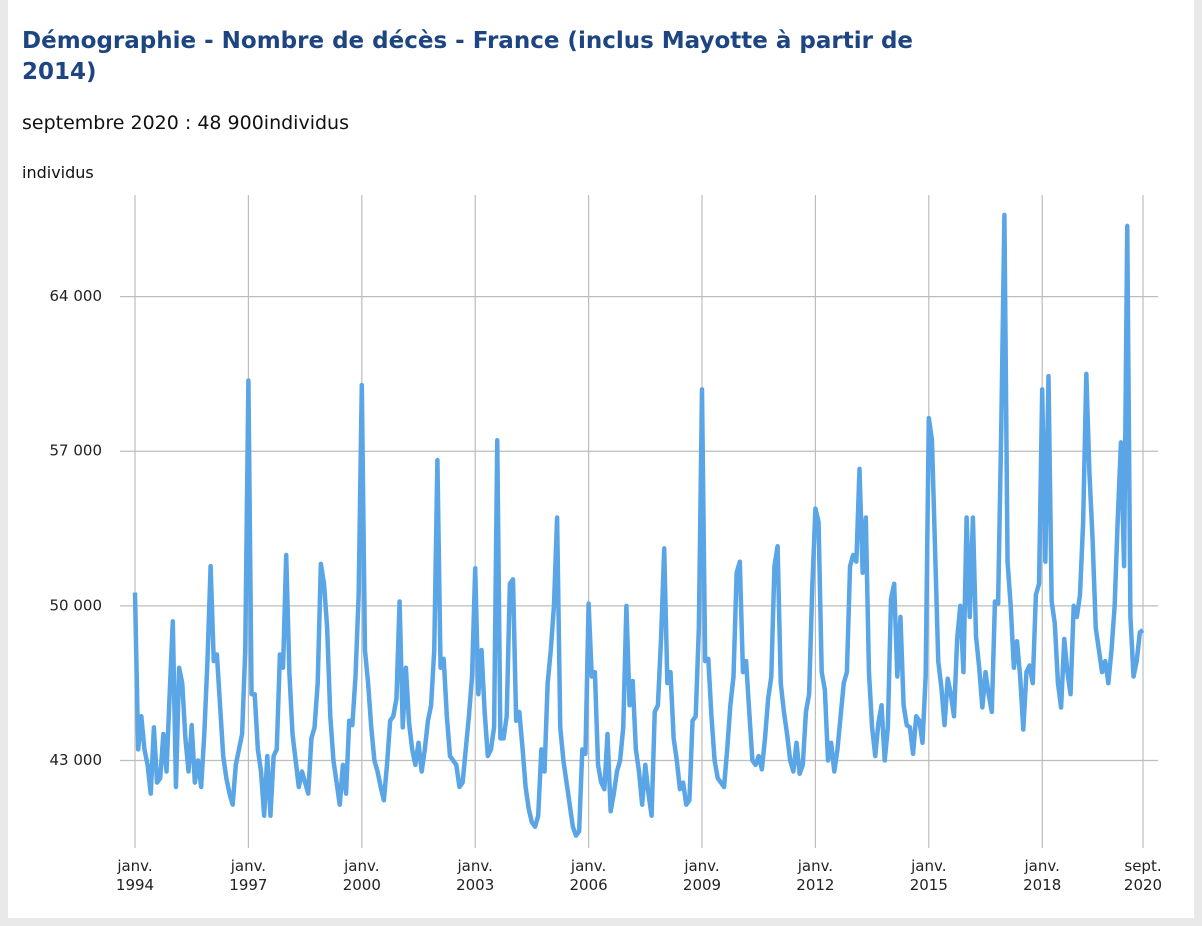 The height and width of the screenshot is (926, 1202). What do you see at coordinates (475, 875) in the screenshot?
I see `x-tick-label: janv. 2003` at bounding box center [475, 875].